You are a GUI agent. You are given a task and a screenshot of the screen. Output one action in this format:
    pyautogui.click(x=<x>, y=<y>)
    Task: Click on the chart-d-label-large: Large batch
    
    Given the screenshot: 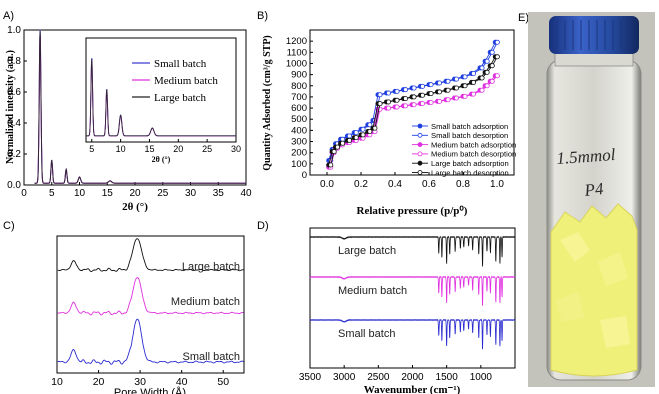 What is the action you would take?
    pyautogui.click(x=367, y=251)
    